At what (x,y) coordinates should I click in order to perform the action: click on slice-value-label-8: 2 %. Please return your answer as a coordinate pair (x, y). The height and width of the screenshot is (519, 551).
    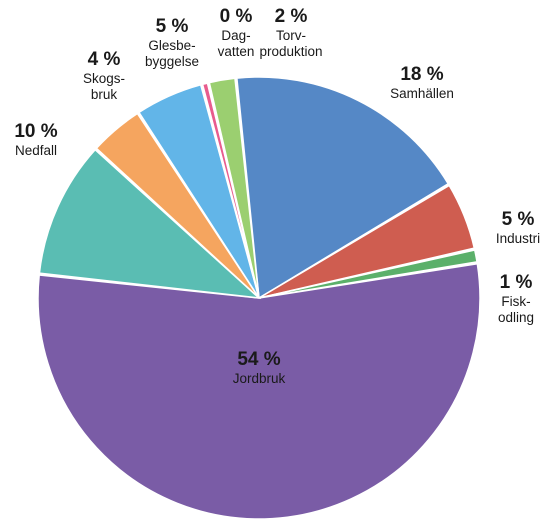
    Looking at the image, I should click on (291, 16).